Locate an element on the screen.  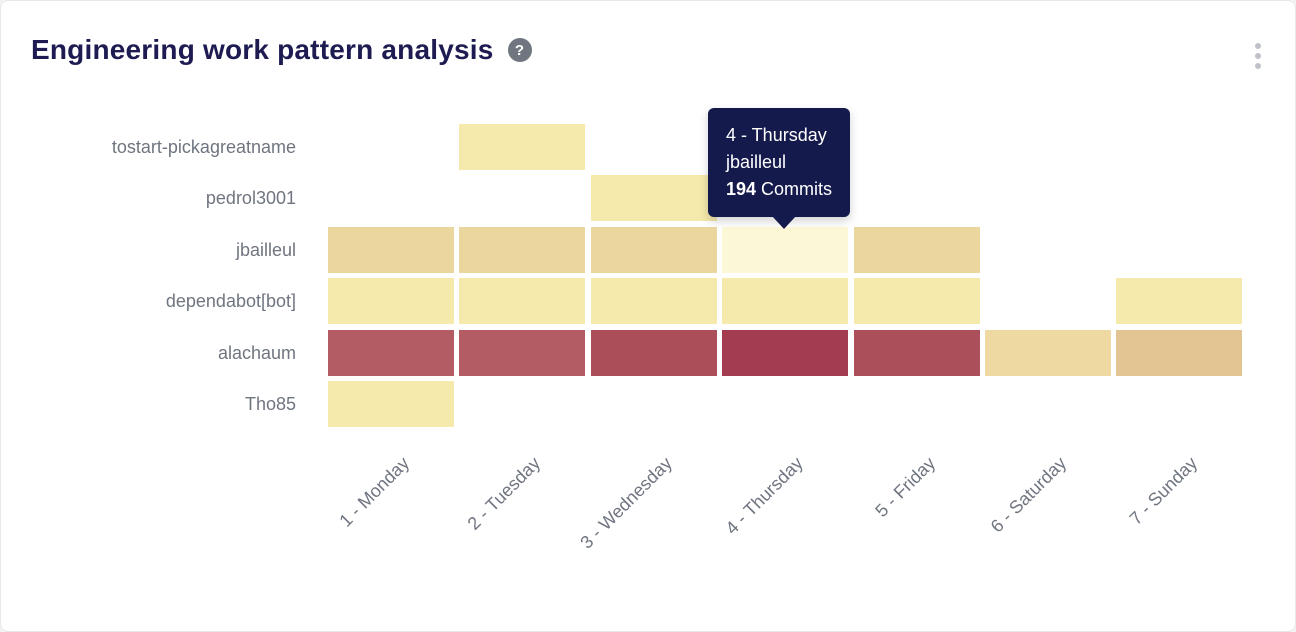
chart-tooltip: 4 - Thursday jbailleul 194 Commits is located at coordinates (779, 168).